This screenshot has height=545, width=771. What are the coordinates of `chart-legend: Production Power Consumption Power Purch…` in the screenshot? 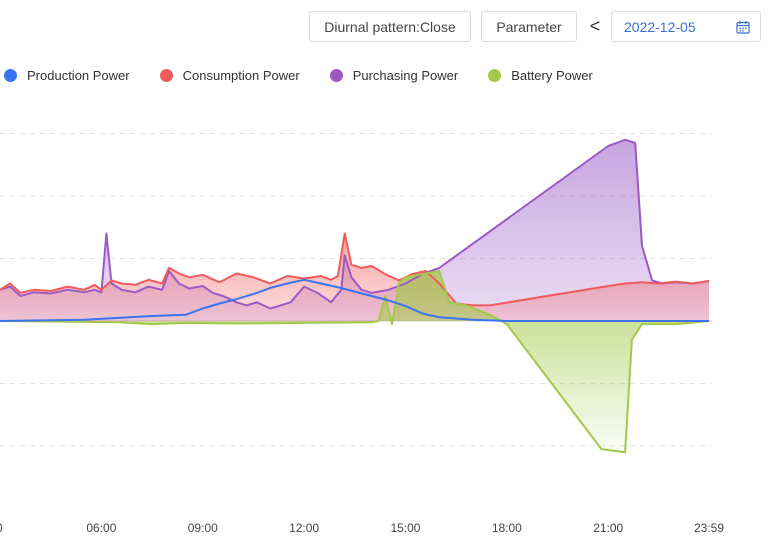 It's located at (311, 75).